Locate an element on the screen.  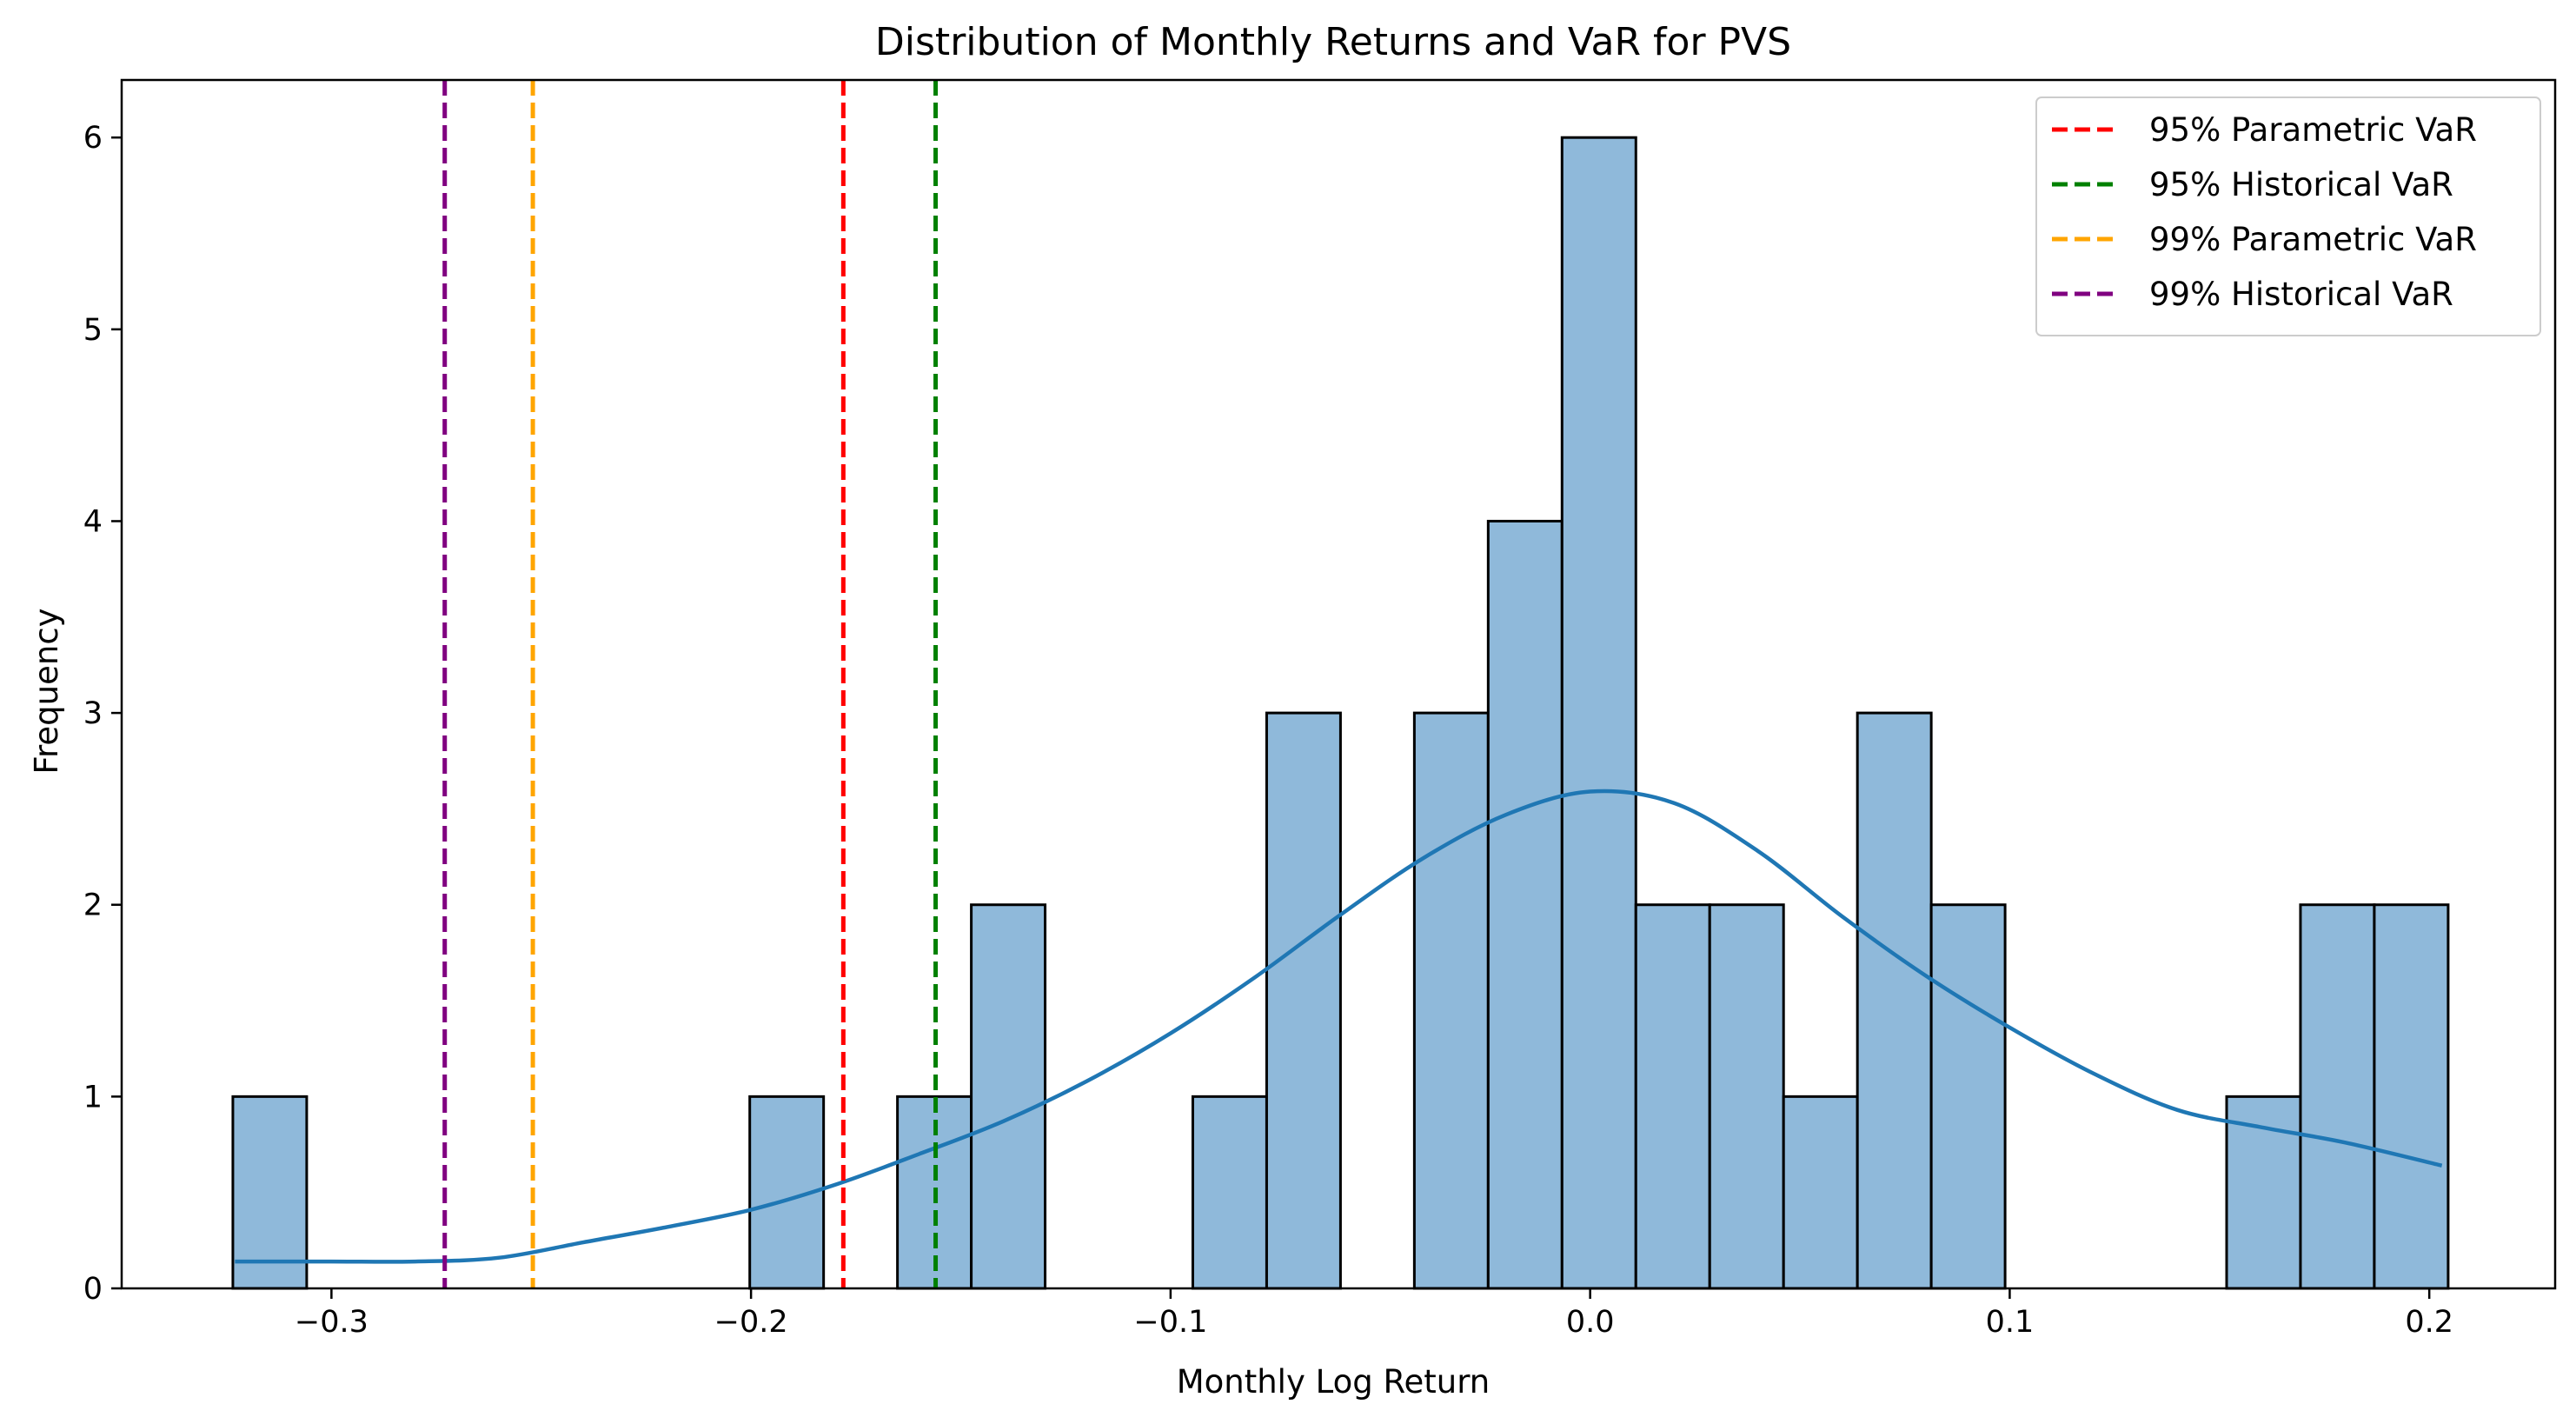
x-tick-label: −0.3 is located at coordinates (331, 1322).